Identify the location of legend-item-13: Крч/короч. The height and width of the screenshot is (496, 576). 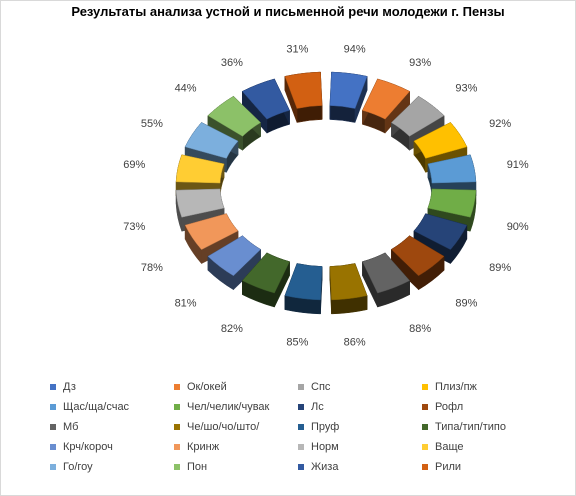
(112, 446).